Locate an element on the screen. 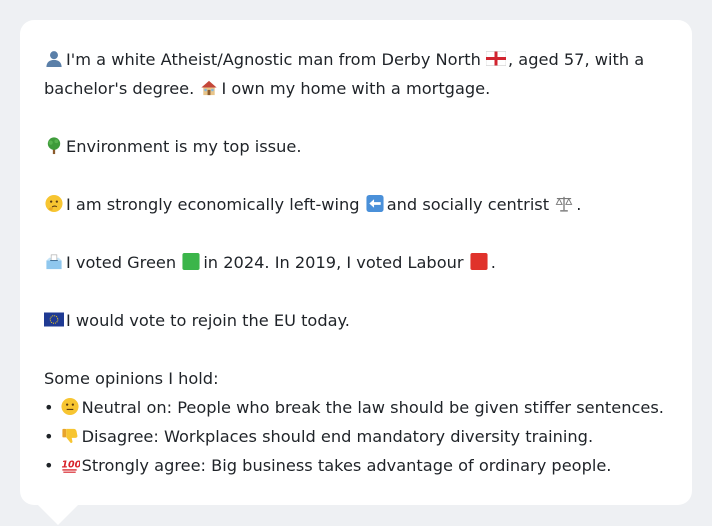 The width and height of the screenshot is (712, 526). vote-end: . is located at coordinates (493, 262).